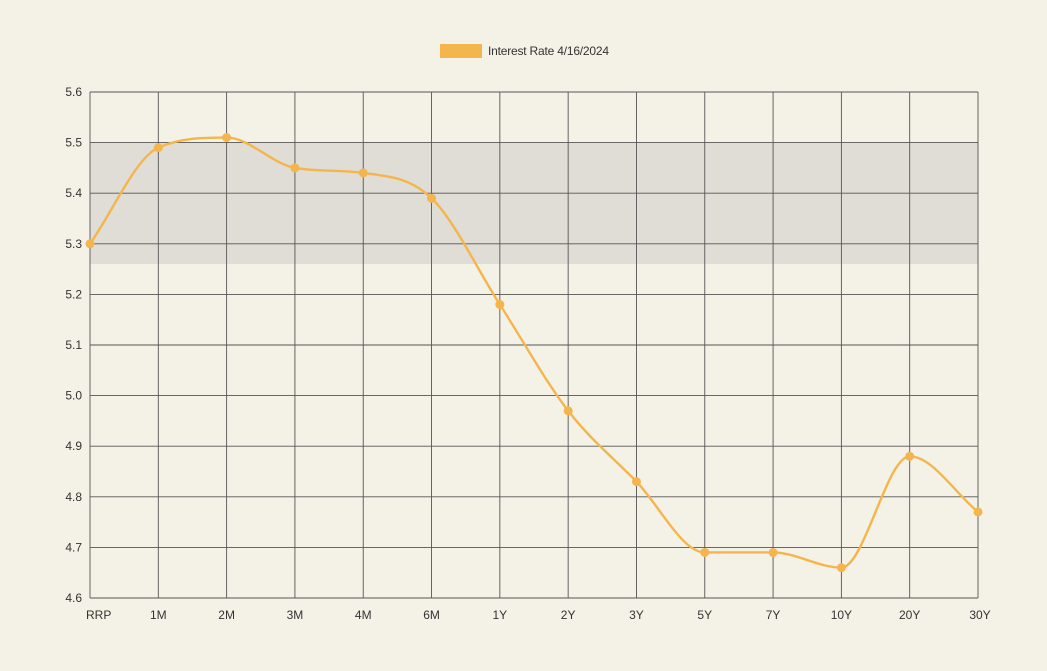 This screenshot has height=671, width=1047. What do you see at coordinates (73, 244) in the screenshot?
I see `y-tick-label: 5.3` at bounding box center [73, 244].